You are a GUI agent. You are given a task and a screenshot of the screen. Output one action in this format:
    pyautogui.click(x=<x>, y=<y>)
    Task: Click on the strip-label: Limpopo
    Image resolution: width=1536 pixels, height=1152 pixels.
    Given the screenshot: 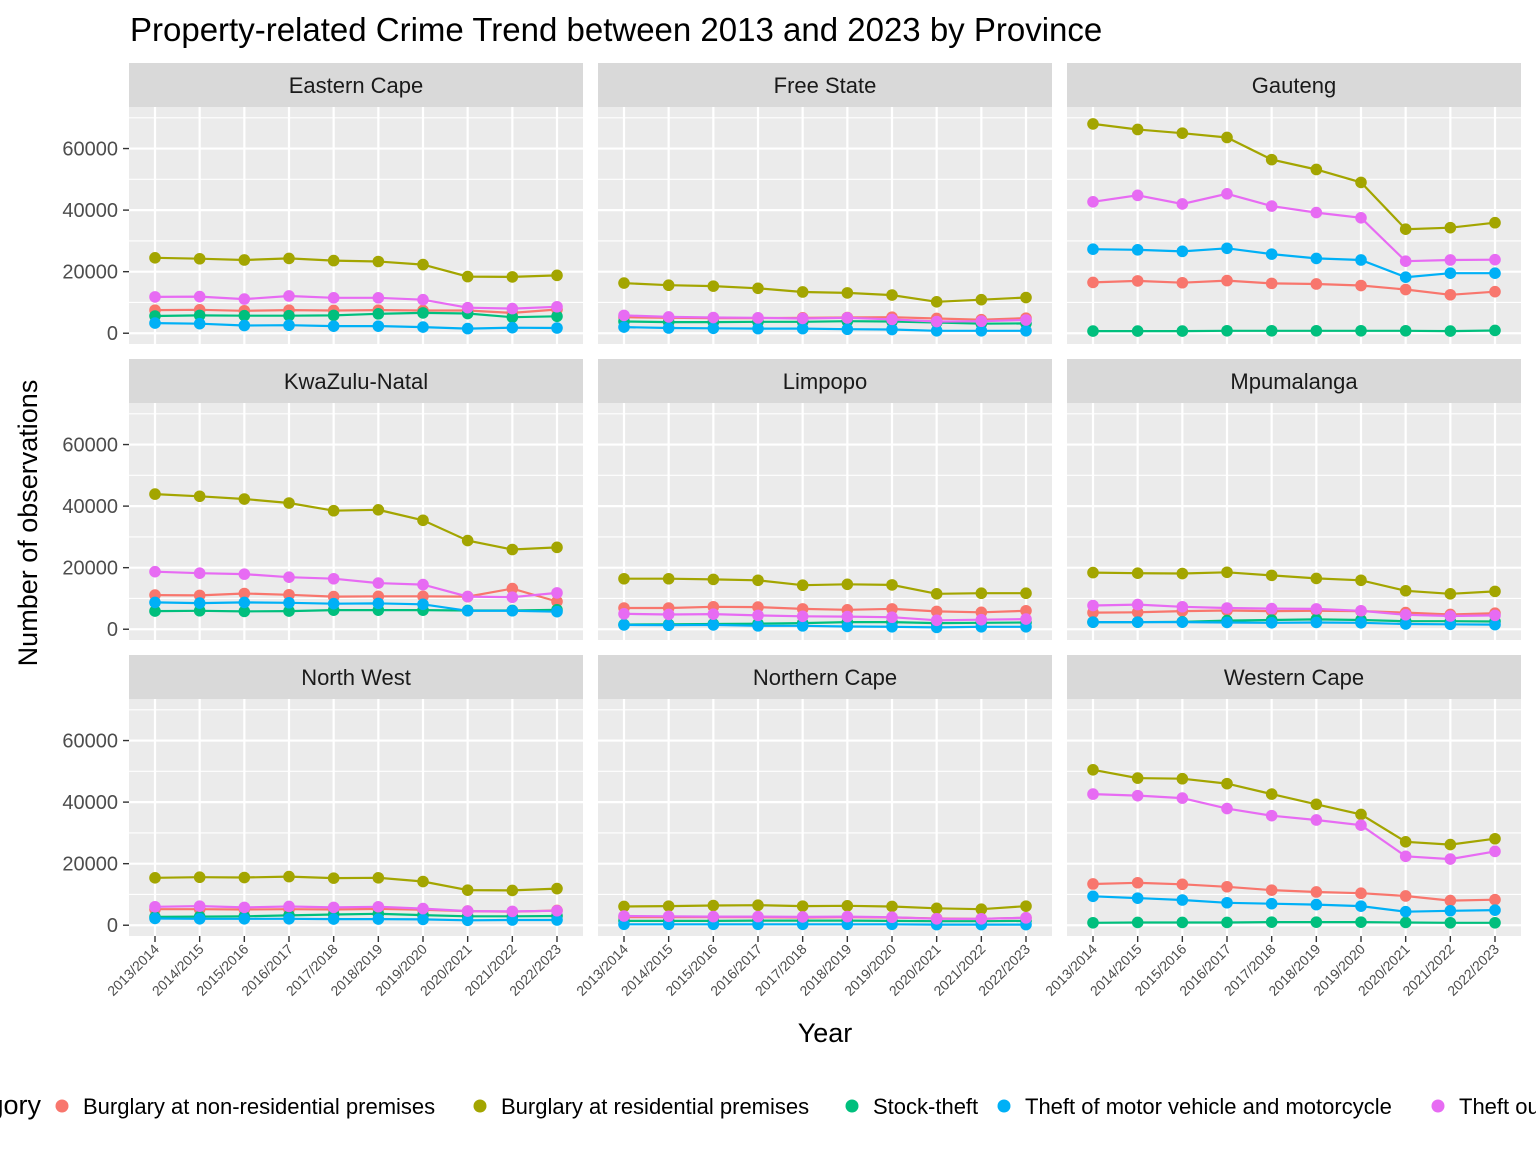 What is the action you would take?
    pyautogui.click(x=825, y=381)
    